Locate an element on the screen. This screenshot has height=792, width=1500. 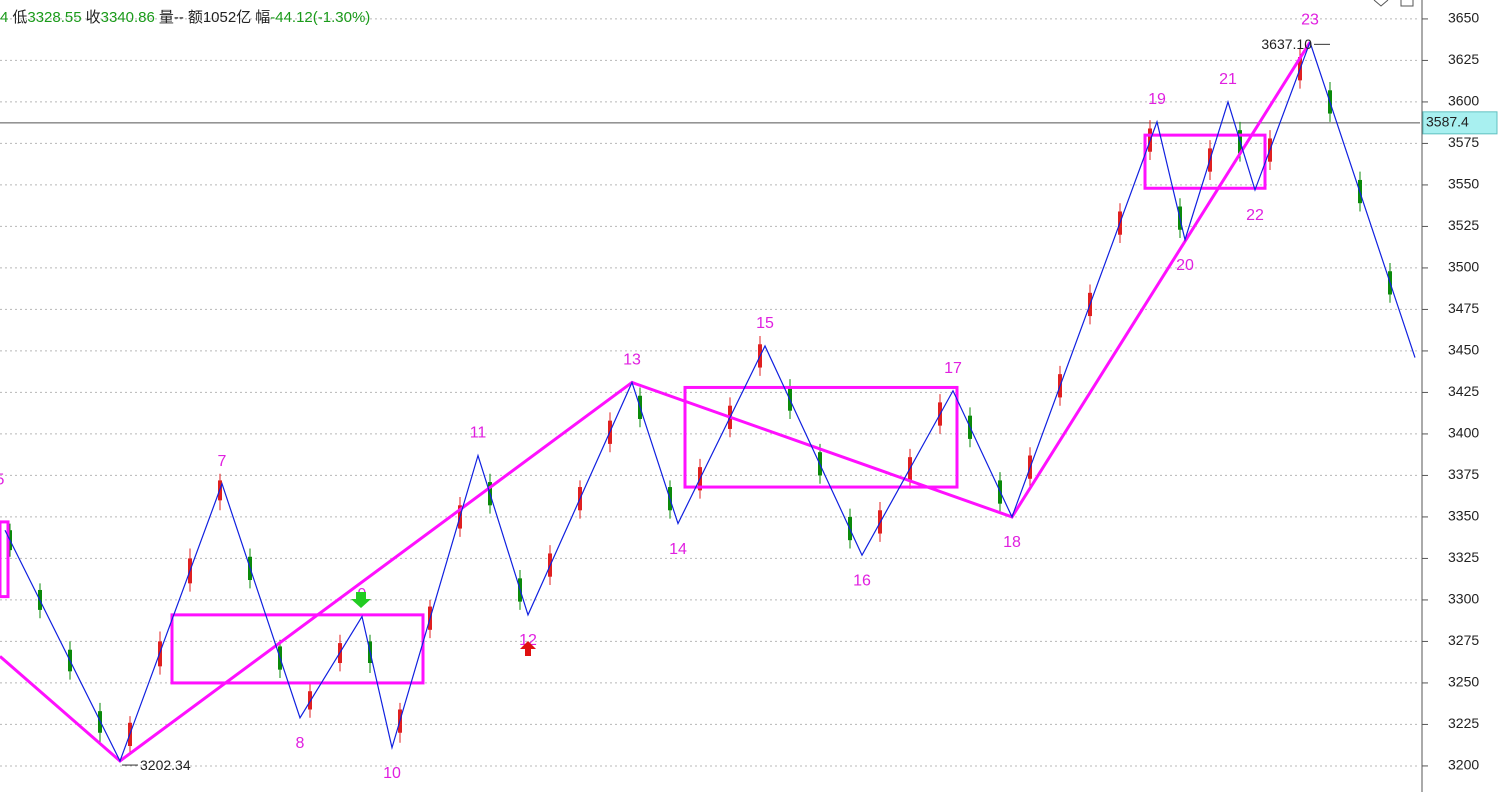
extreme-label: 3637.10 is located at coordinates (1286, 44).